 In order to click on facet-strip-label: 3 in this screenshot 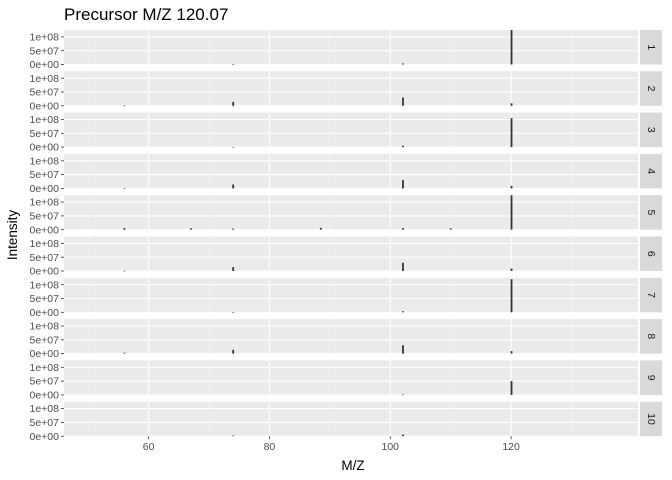, I will do `click(651, 130)`.